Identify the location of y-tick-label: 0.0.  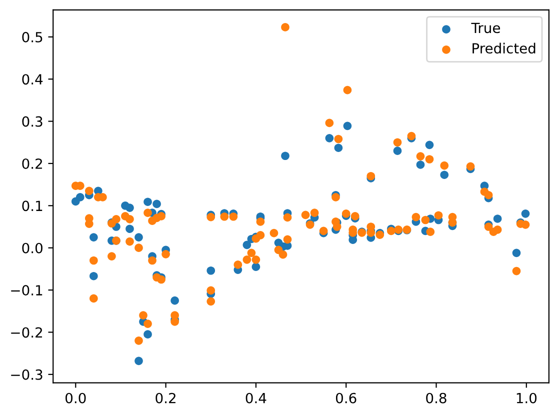
(32, 248).